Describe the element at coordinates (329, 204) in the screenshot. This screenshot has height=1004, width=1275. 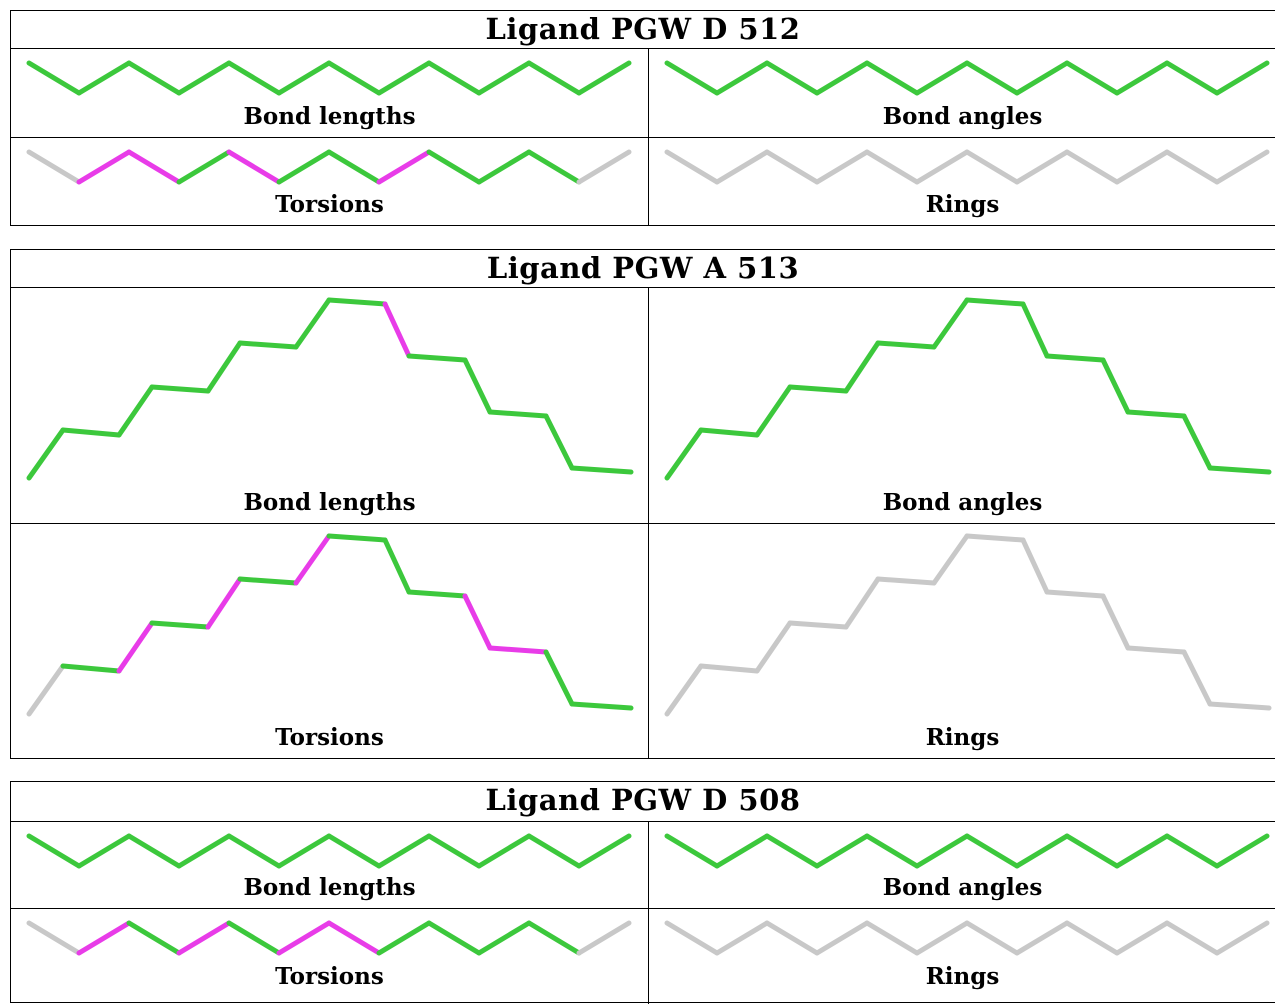
I see `panel-caption: Torsions` at that location.